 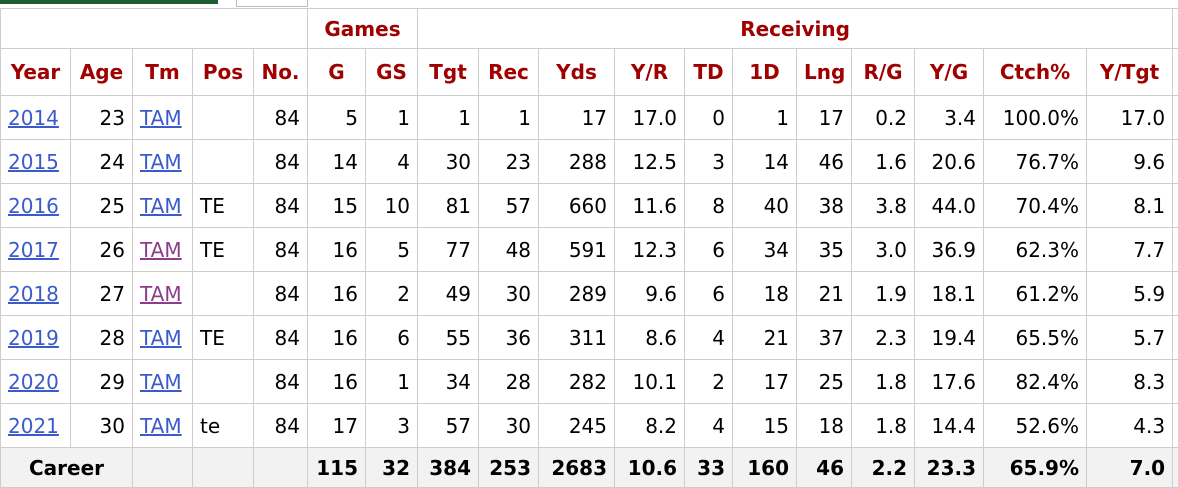 I want to click on cell: 2015, so click(x=36, y=162).